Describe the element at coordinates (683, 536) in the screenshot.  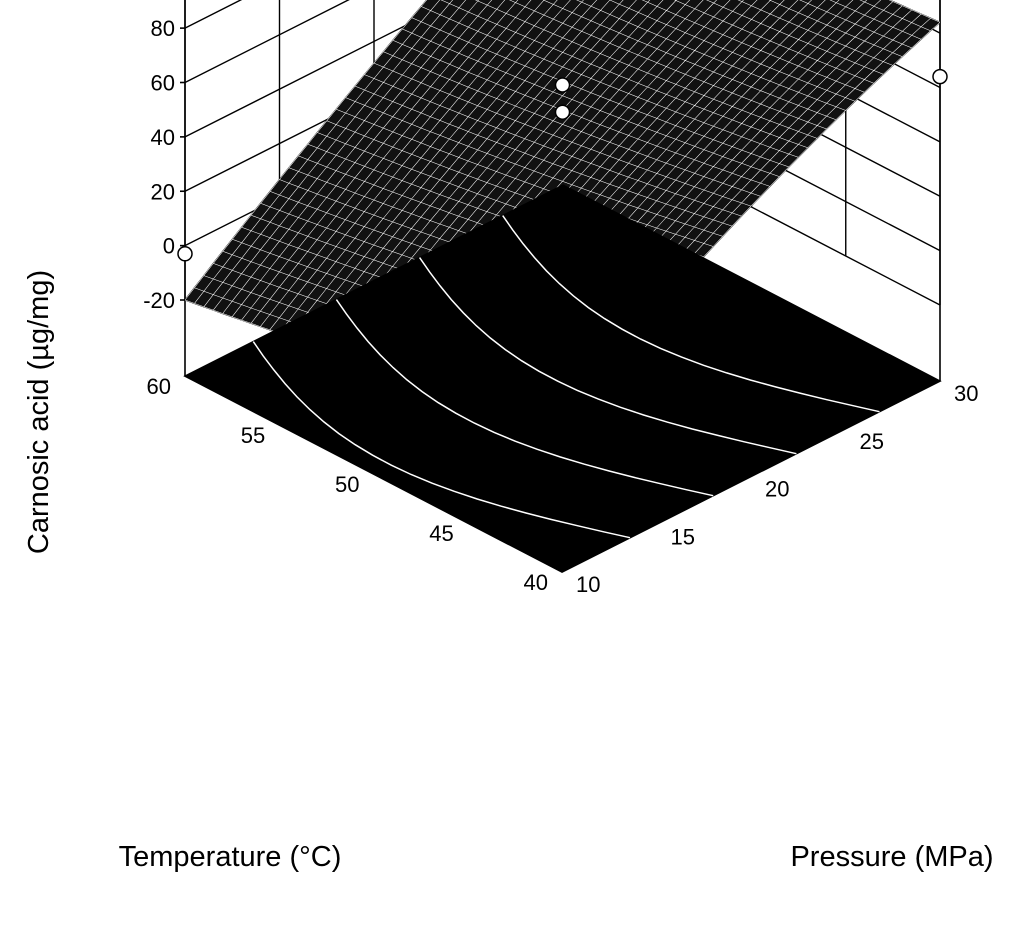
I see `pressure-tick-label: 15` at that location.